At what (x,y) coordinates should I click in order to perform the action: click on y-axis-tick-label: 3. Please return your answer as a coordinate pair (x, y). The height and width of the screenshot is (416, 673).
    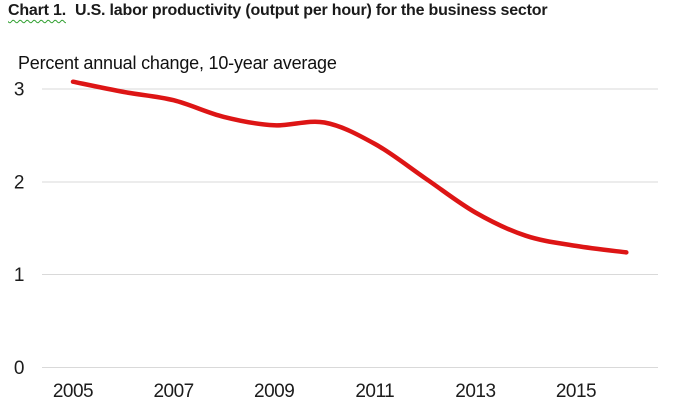
    Looking at the image, I should click on (19, 90).